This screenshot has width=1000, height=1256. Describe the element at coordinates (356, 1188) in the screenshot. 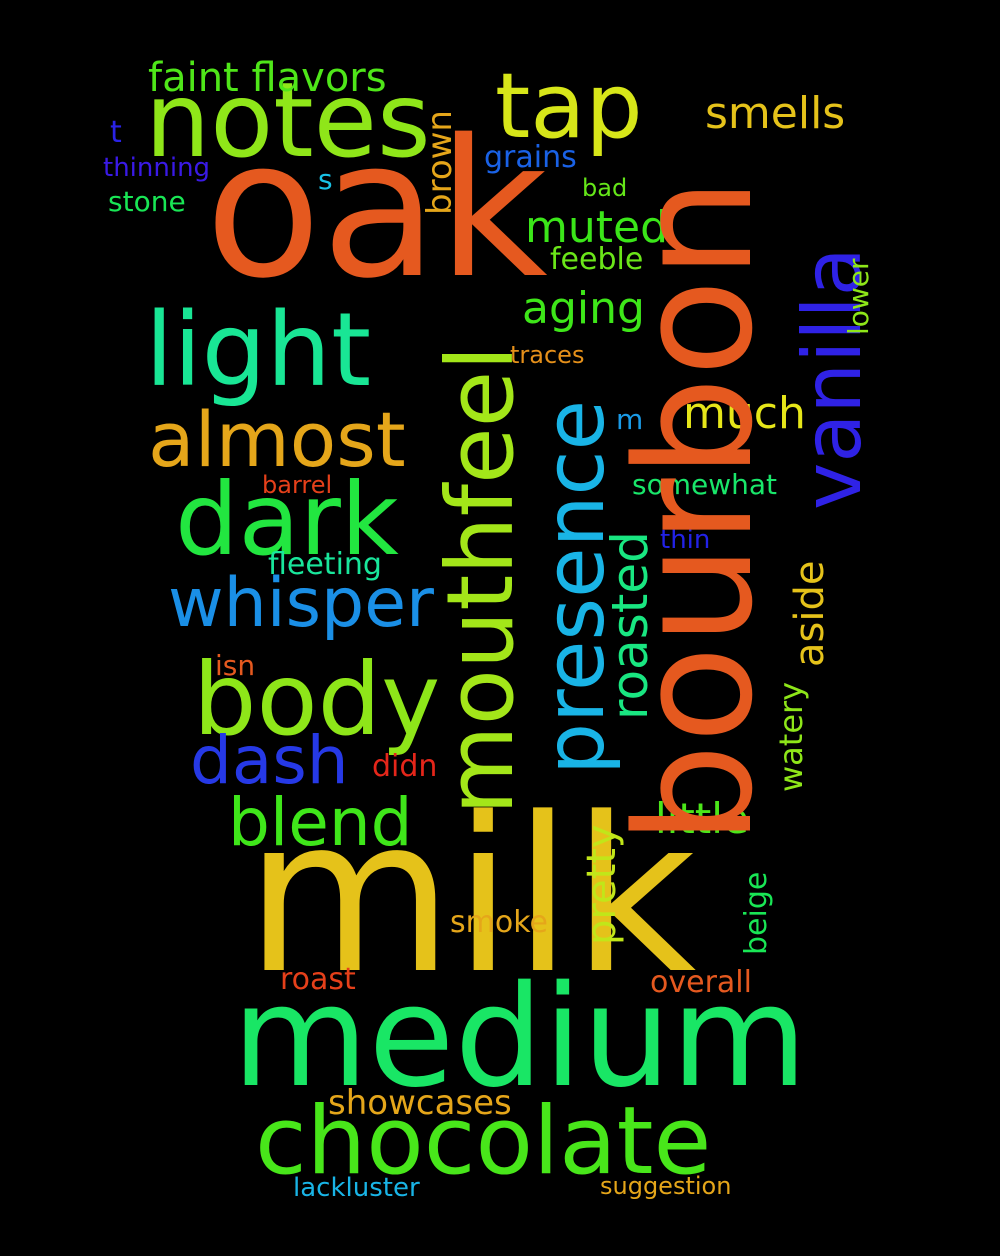

I see `word-lackluster: lackluster` at that location.